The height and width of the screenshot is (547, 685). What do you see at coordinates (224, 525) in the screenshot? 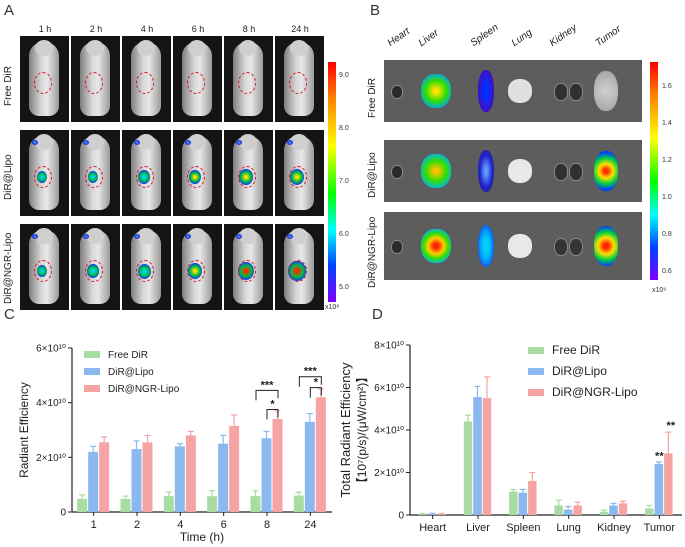
I see `x-tick-label: 6` at bounding box center [224, 525].